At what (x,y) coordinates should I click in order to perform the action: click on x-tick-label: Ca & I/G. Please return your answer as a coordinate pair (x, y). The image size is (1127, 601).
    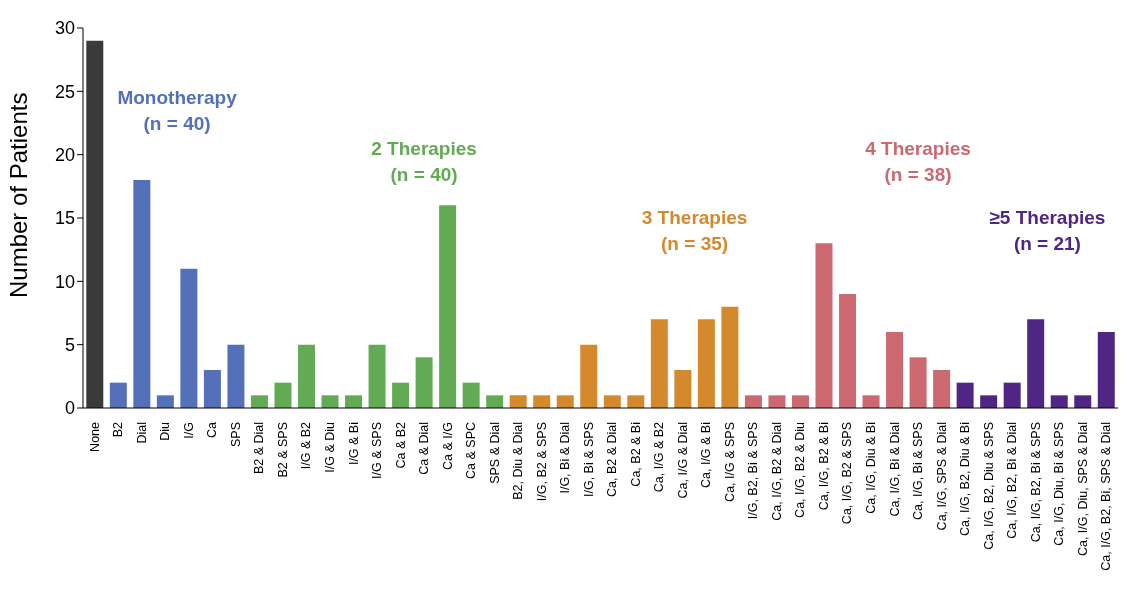
    Looking at the image, I should click on (447, 446).